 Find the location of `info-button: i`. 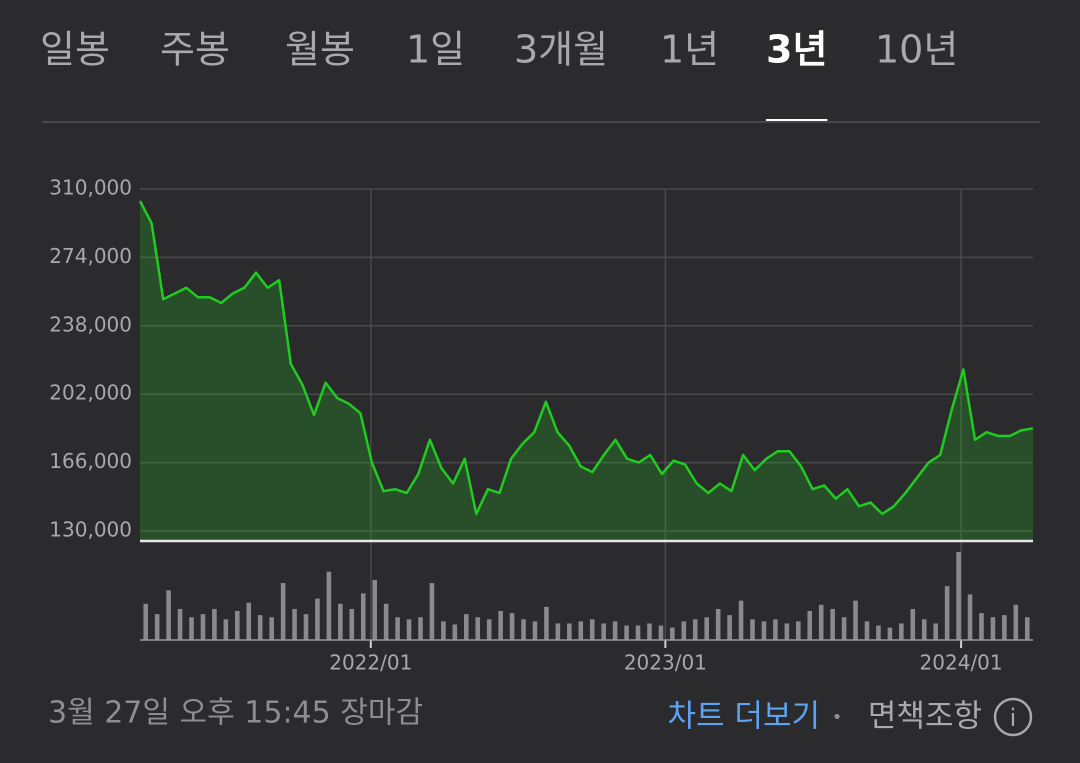

info-button: i is located at coordinates (1013, 717).